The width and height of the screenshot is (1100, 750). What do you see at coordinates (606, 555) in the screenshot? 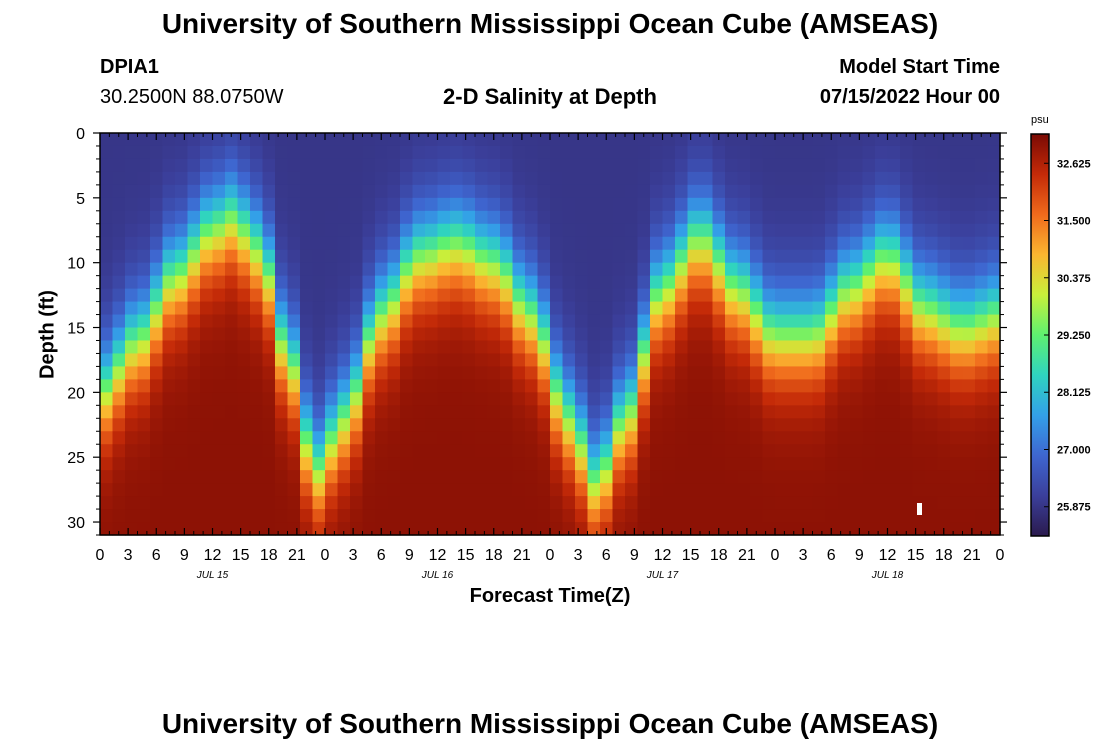
I see `x-tick-label: 6` at bounding box center [606, 555].